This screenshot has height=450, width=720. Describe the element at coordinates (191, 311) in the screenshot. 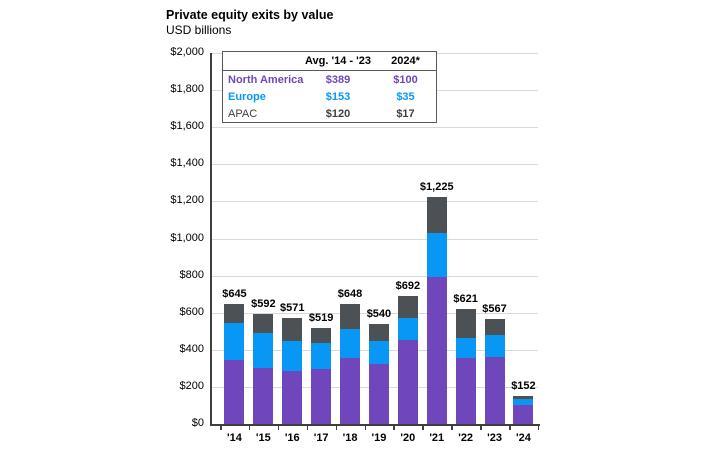

I see `y-tick-label-3: $600` at that location.